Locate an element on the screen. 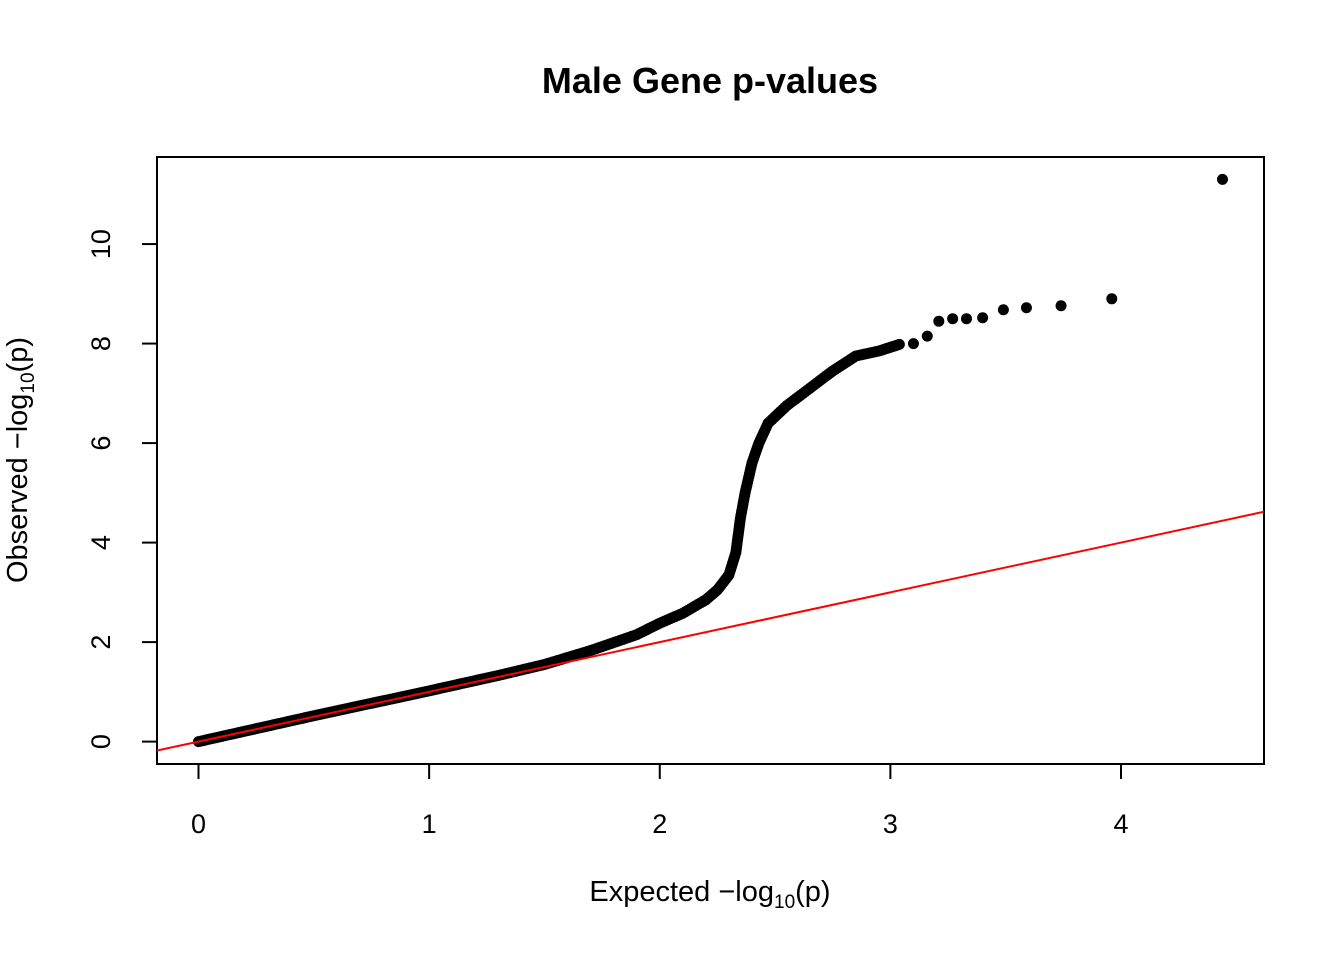  y-tick-label: 2 is located at coordinates (101, 642).